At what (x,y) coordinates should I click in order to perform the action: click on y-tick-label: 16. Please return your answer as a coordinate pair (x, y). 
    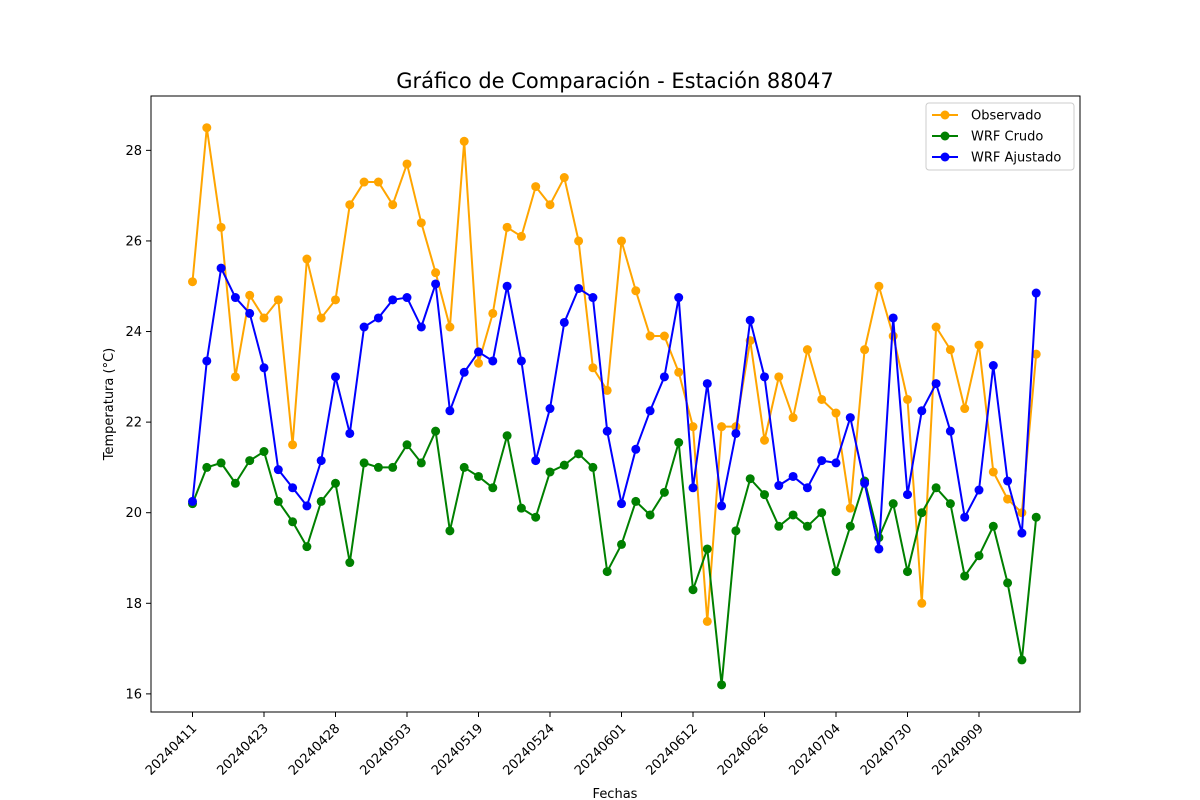
    Looking at the image, I should click on (133, 694).